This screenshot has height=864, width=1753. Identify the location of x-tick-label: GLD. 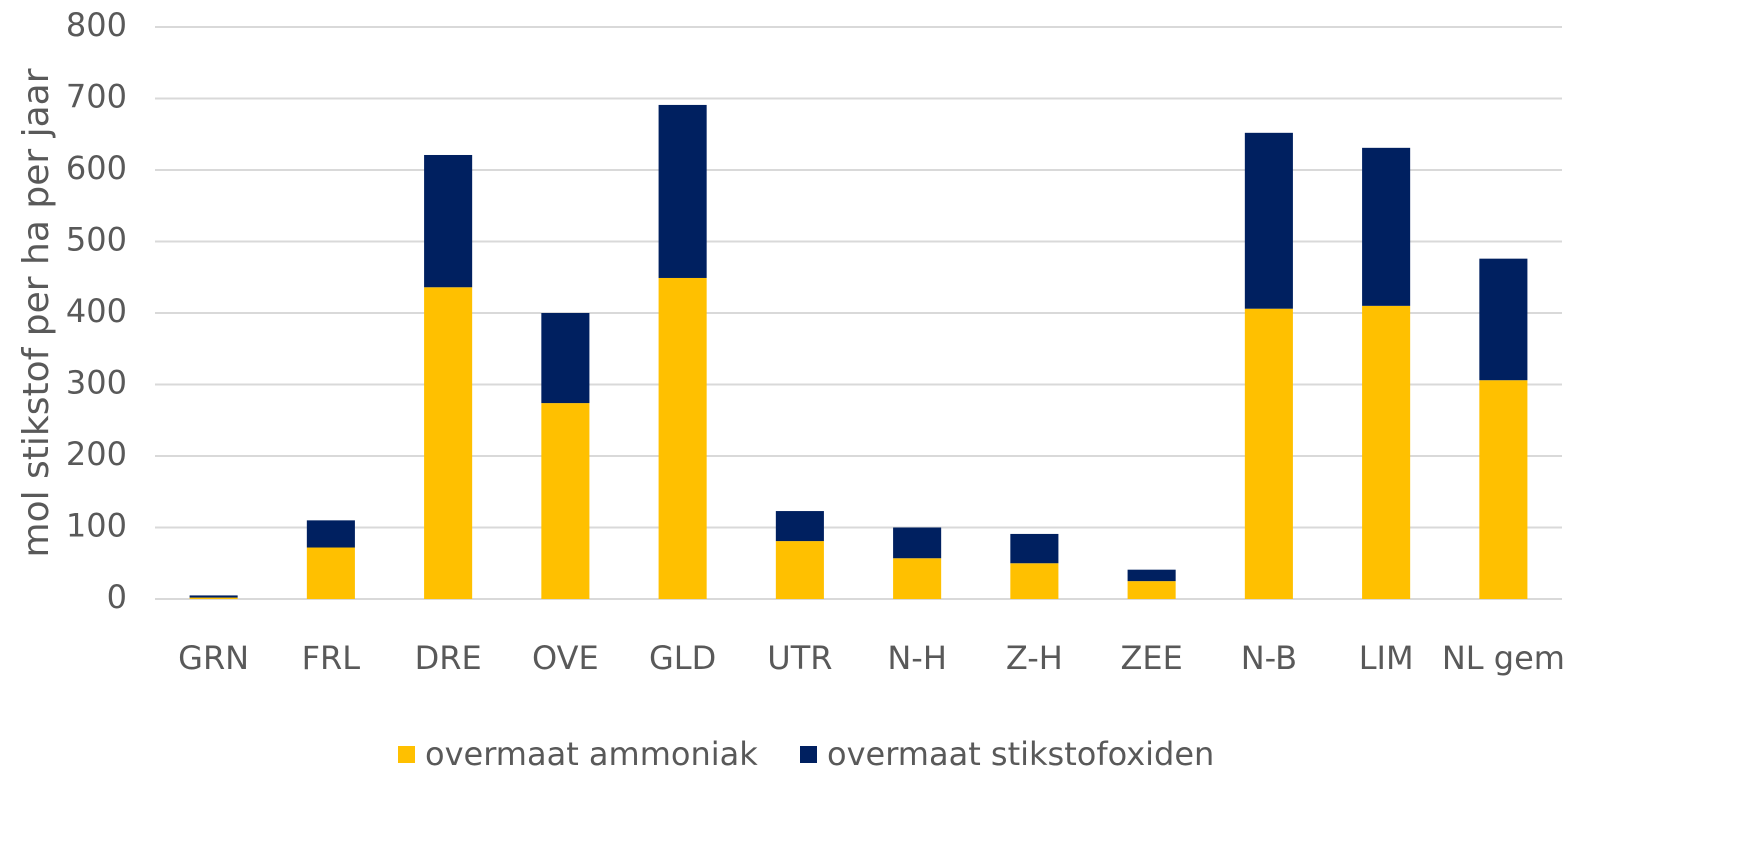
(682, 658).